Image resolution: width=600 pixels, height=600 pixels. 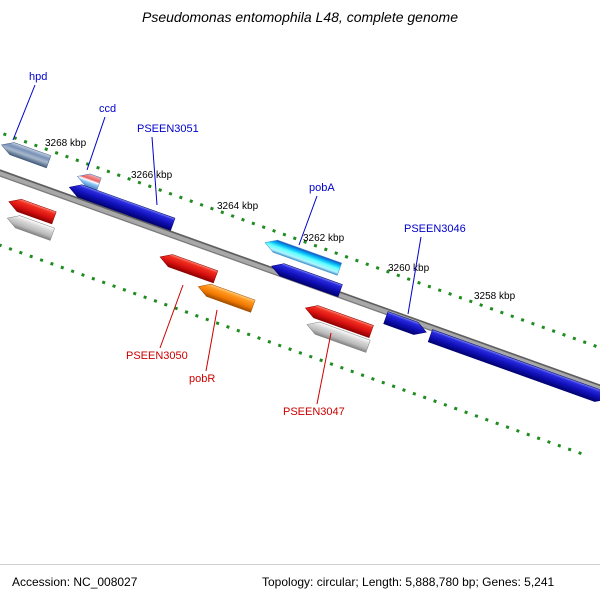 I want to click on ruler-label: 3266 kbp, so click(x=152, y=175).